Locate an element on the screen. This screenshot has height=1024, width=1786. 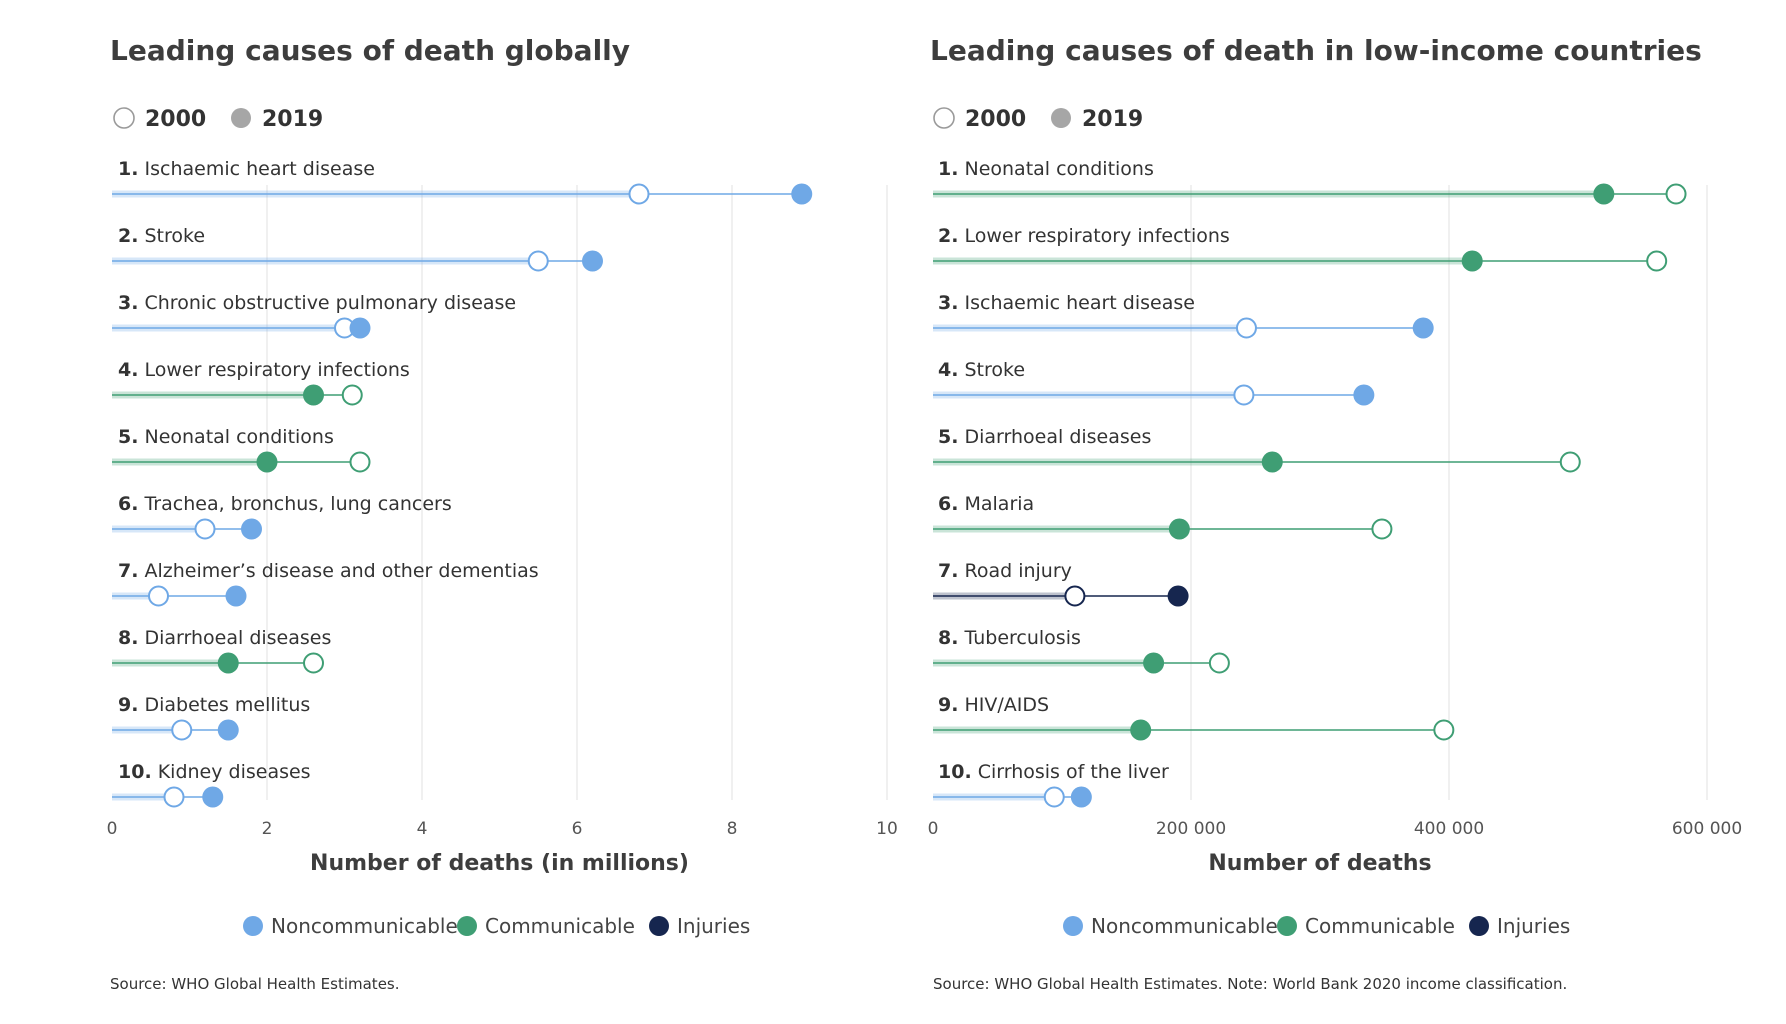
category-label: 4. Stroke is located at coordinates (981, 370).